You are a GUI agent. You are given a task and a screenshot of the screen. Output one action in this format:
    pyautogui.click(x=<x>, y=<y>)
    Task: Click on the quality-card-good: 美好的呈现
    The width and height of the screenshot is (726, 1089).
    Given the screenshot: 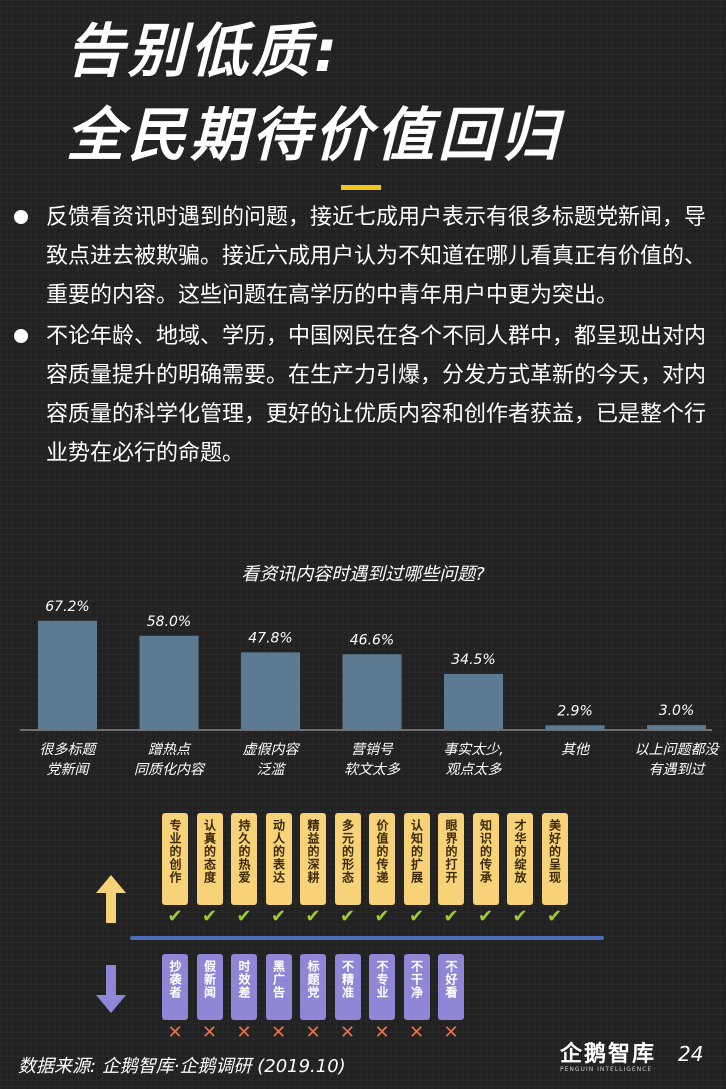 What is the action you would take?
    pyautogui.click(x=554, y=859)
    